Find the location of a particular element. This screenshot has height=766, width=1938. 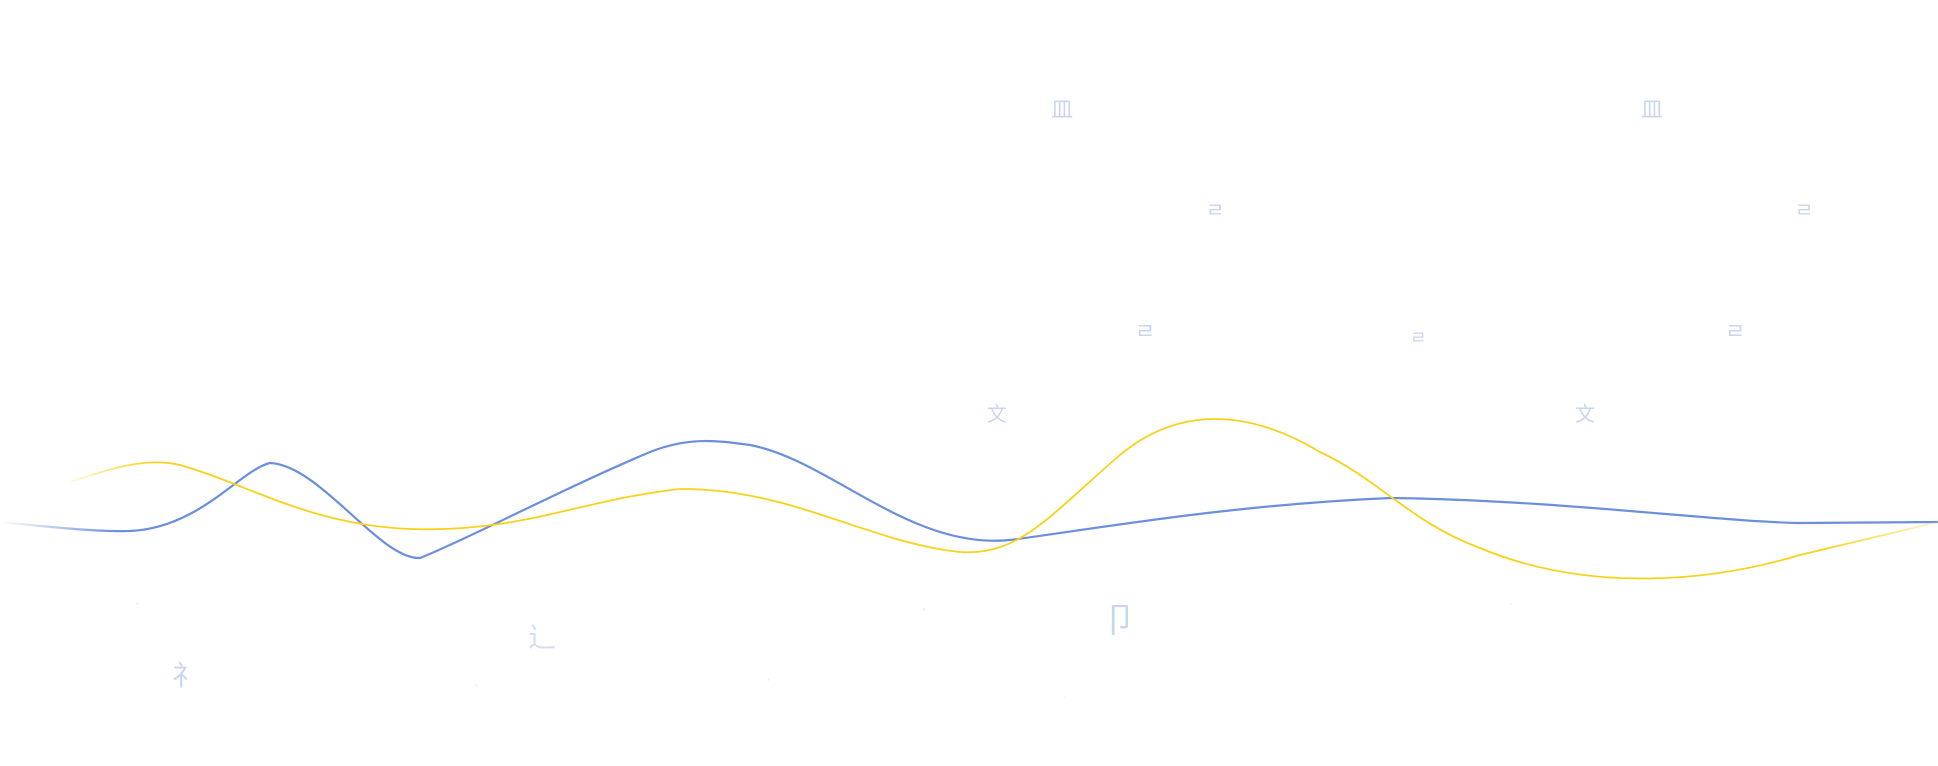

glyph-mark: 礻 is located at coordinates (186, 675).